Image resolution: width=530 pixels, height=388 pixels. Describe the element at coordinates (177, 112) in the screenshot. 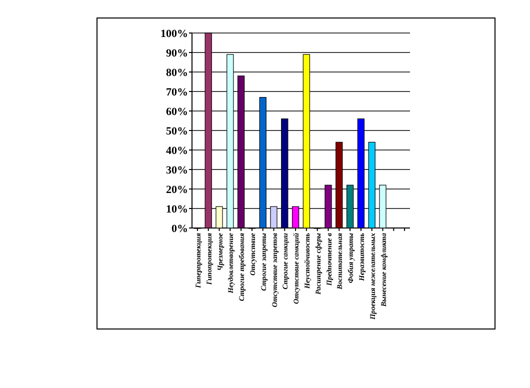

I see `y-tick-label: 60%` at that location.